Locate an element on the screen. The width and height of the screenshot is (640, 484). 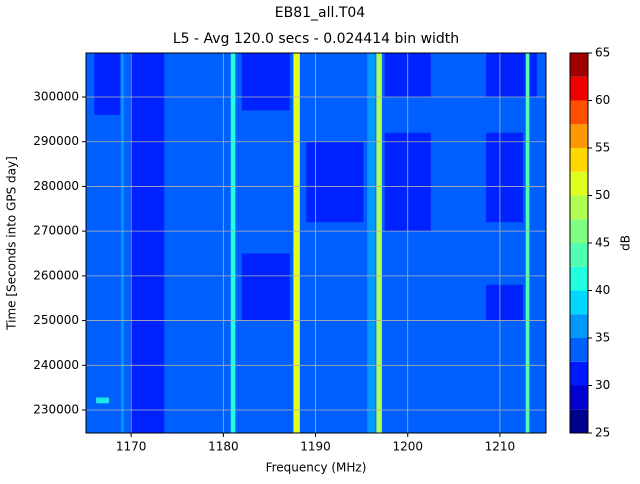
colorbar-tick-label: 50 is located at coordinates (602, 195).